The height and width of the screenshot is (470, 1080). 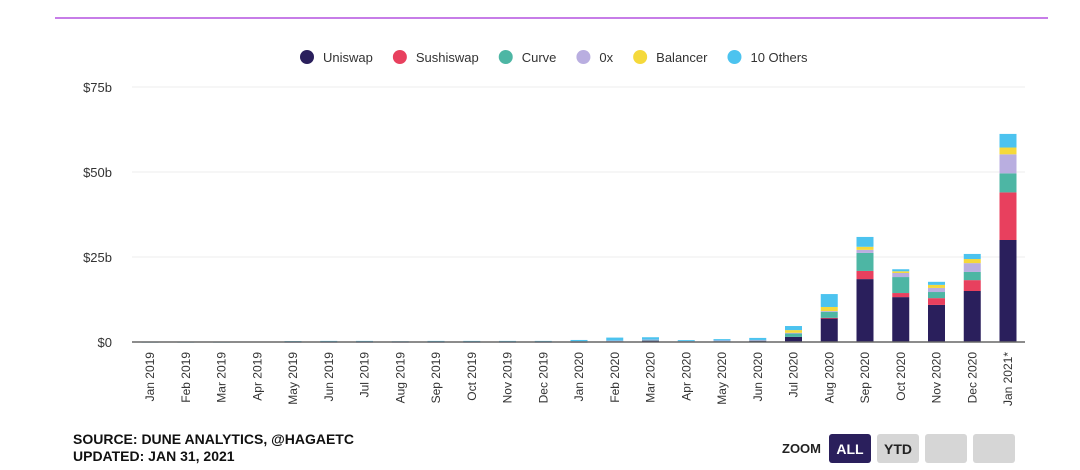 I want to click on x-tick-label: Dec 2019, so click(x=543, y=378).